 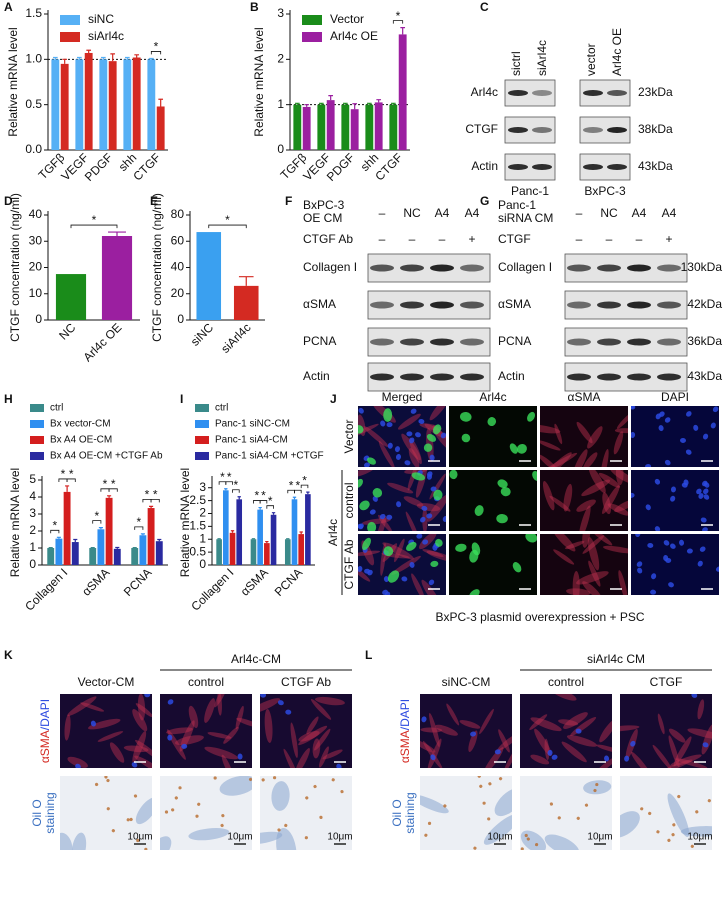 What do you see at coordinates (37, 408) in the screenshot?
I see `legend-swatch` at bounding box center [37, 408].